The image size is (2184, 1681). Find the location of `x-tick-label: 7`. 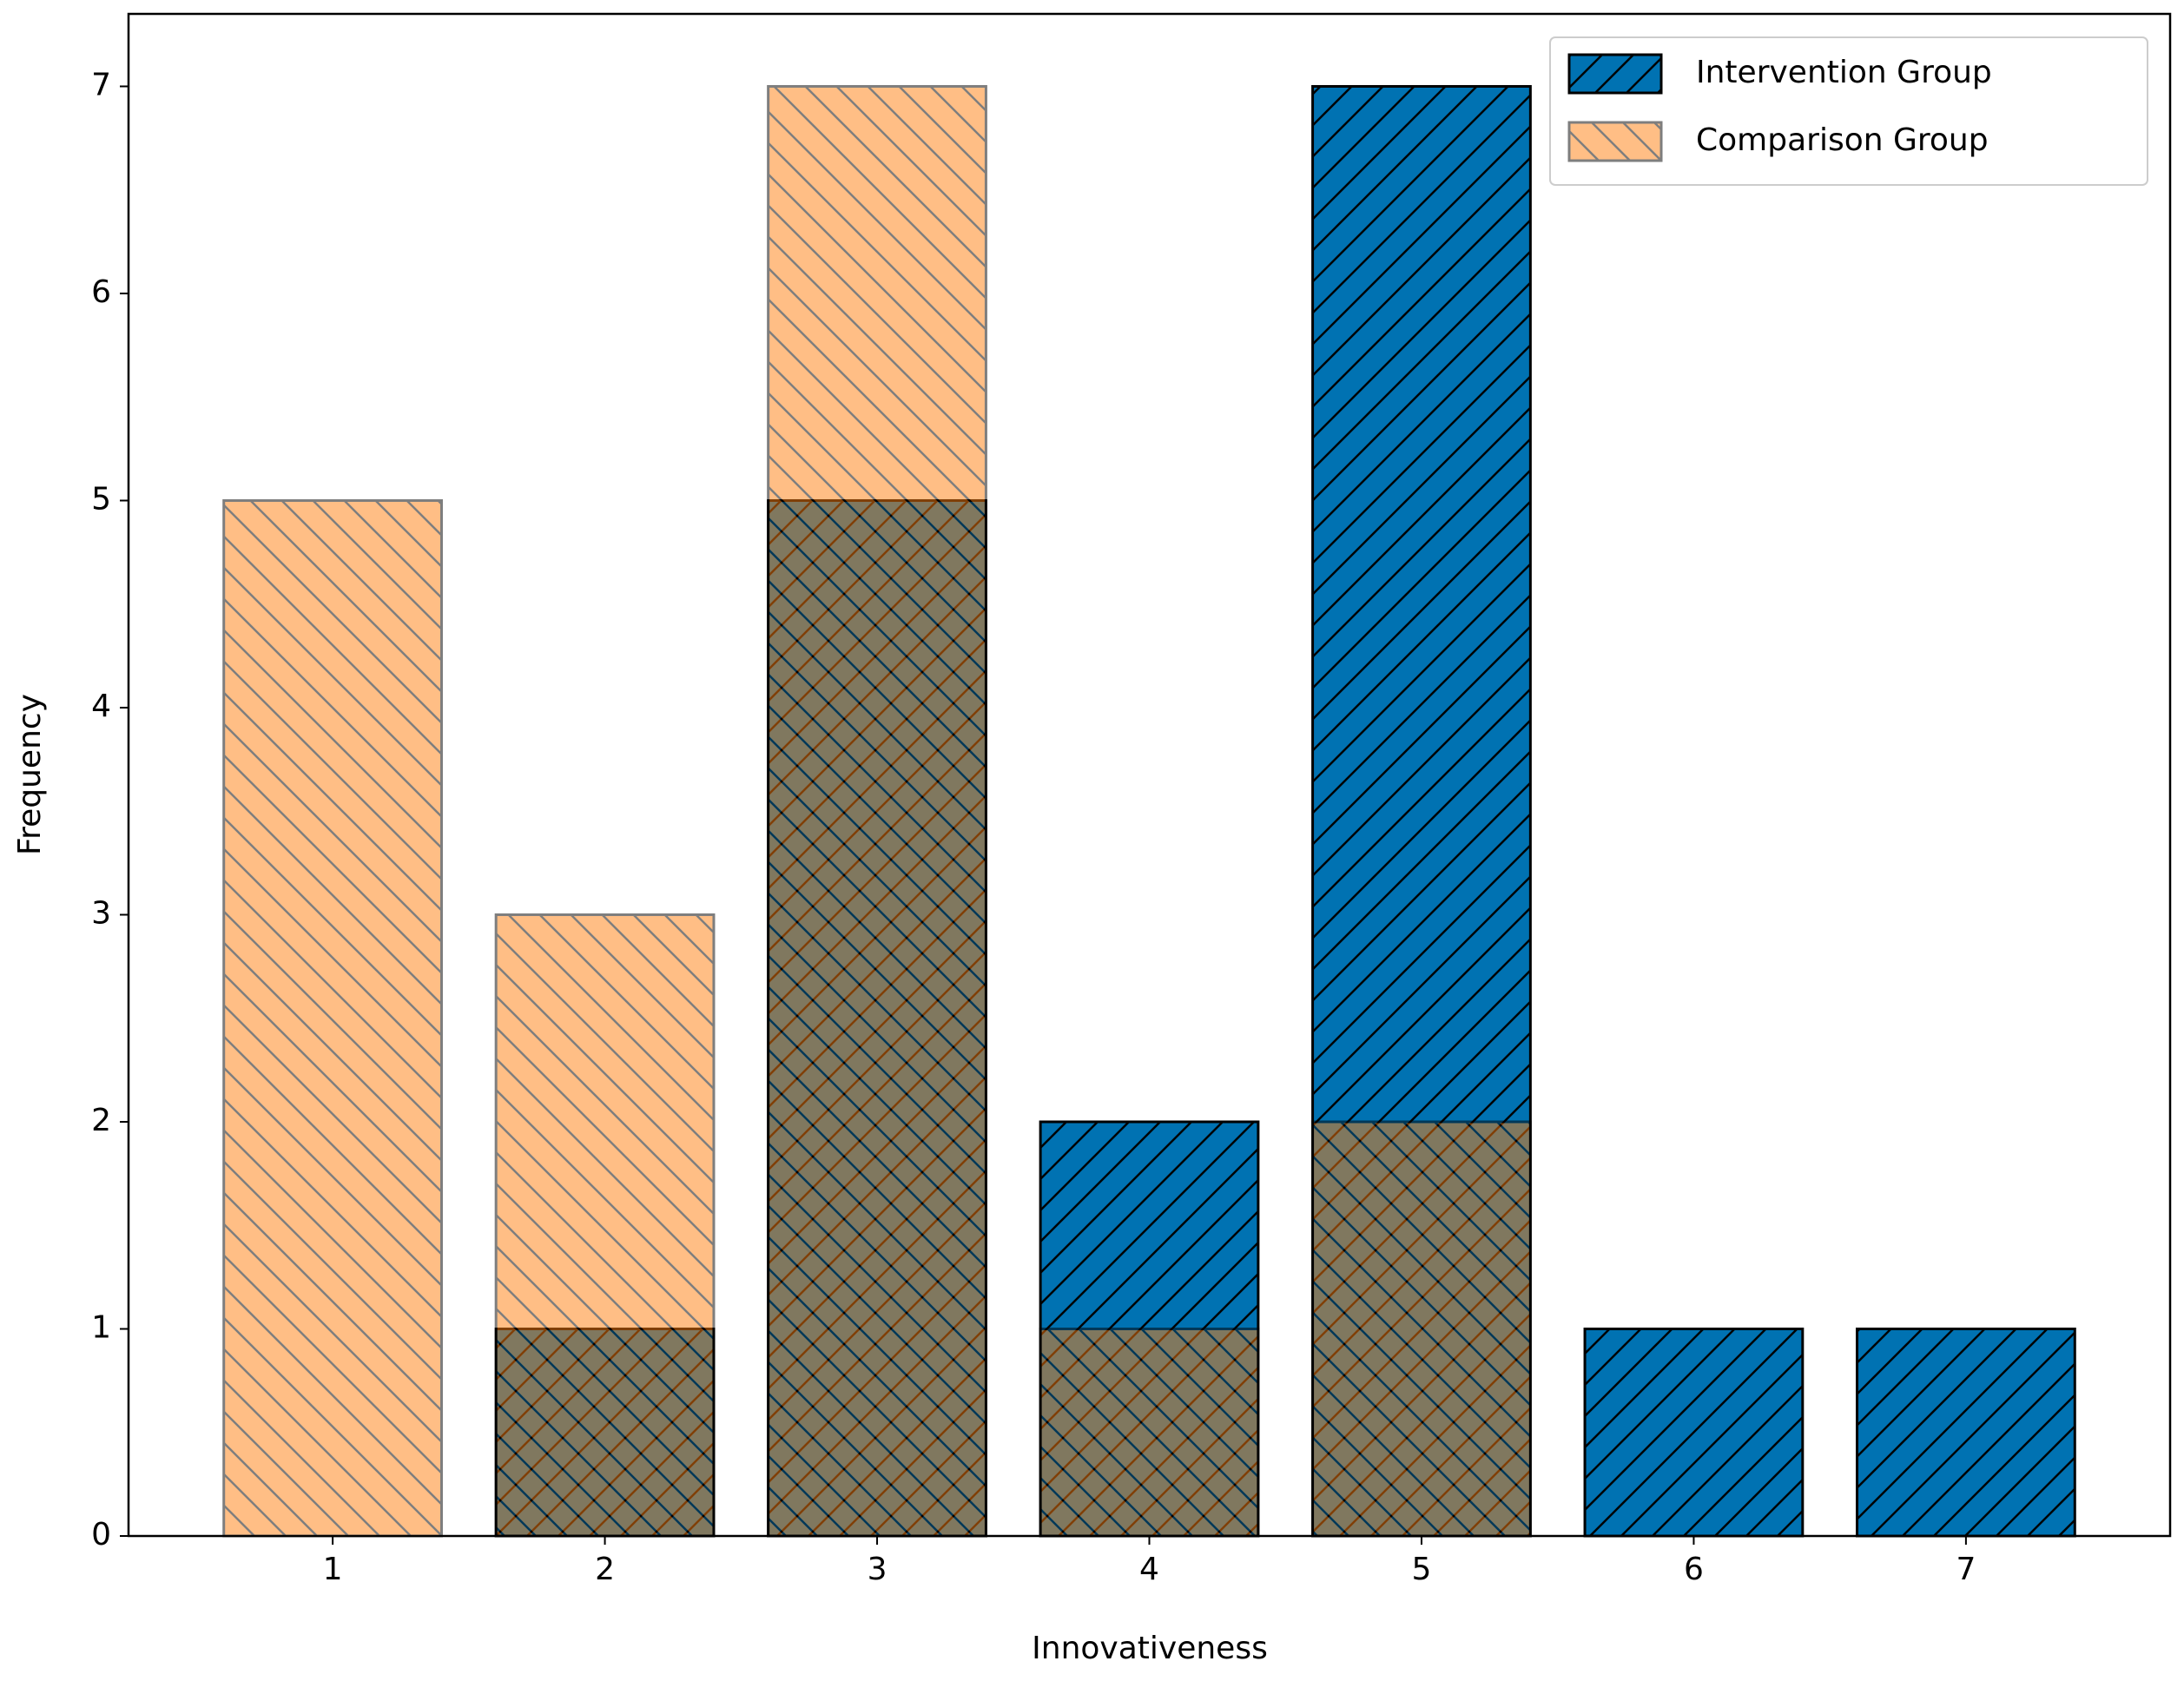

x-tick-label: 7 is located at coordinates (1966, 1569).